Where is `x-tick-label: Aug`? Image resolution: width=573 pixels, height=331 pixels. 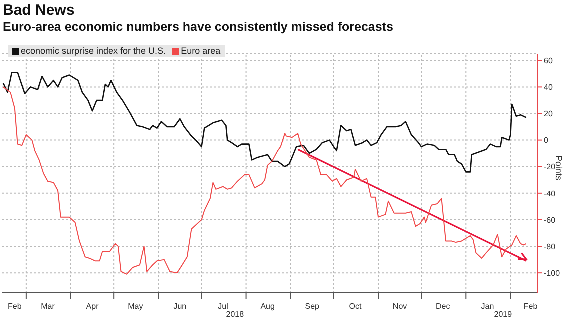 x-tick-label: Aug is located at coordinates (267, 306).